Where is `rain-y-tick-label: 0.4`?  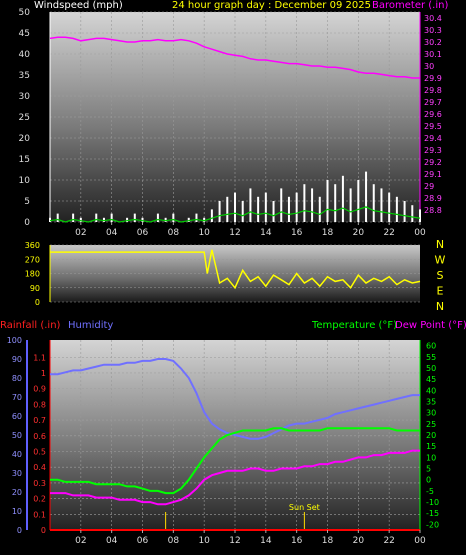
rain-y-tick-label: 0.4 is located at coordinates (39, 467).